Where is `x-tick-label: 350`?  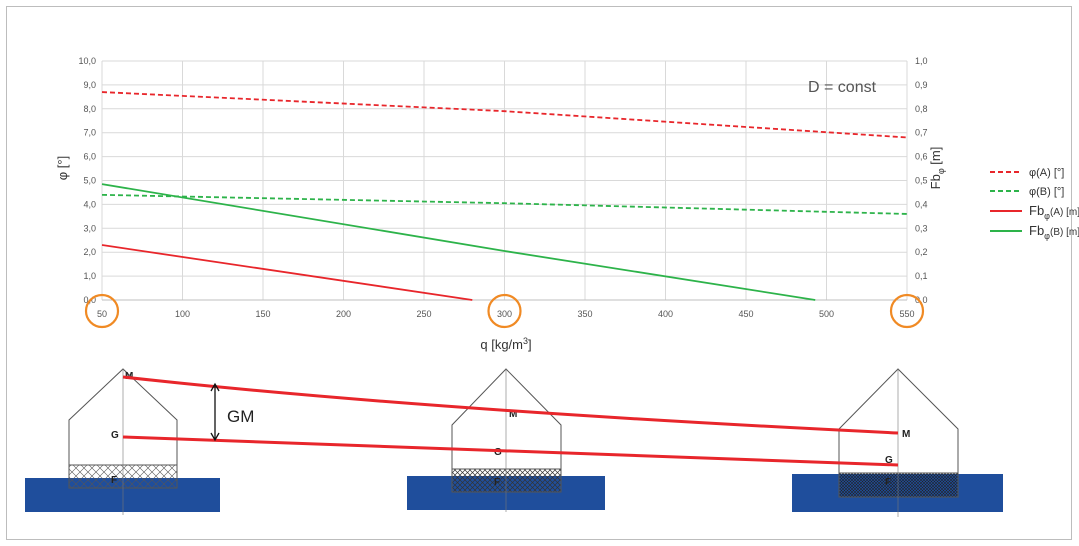 x-tick-label: 350 is located at coordinates (584, 314).